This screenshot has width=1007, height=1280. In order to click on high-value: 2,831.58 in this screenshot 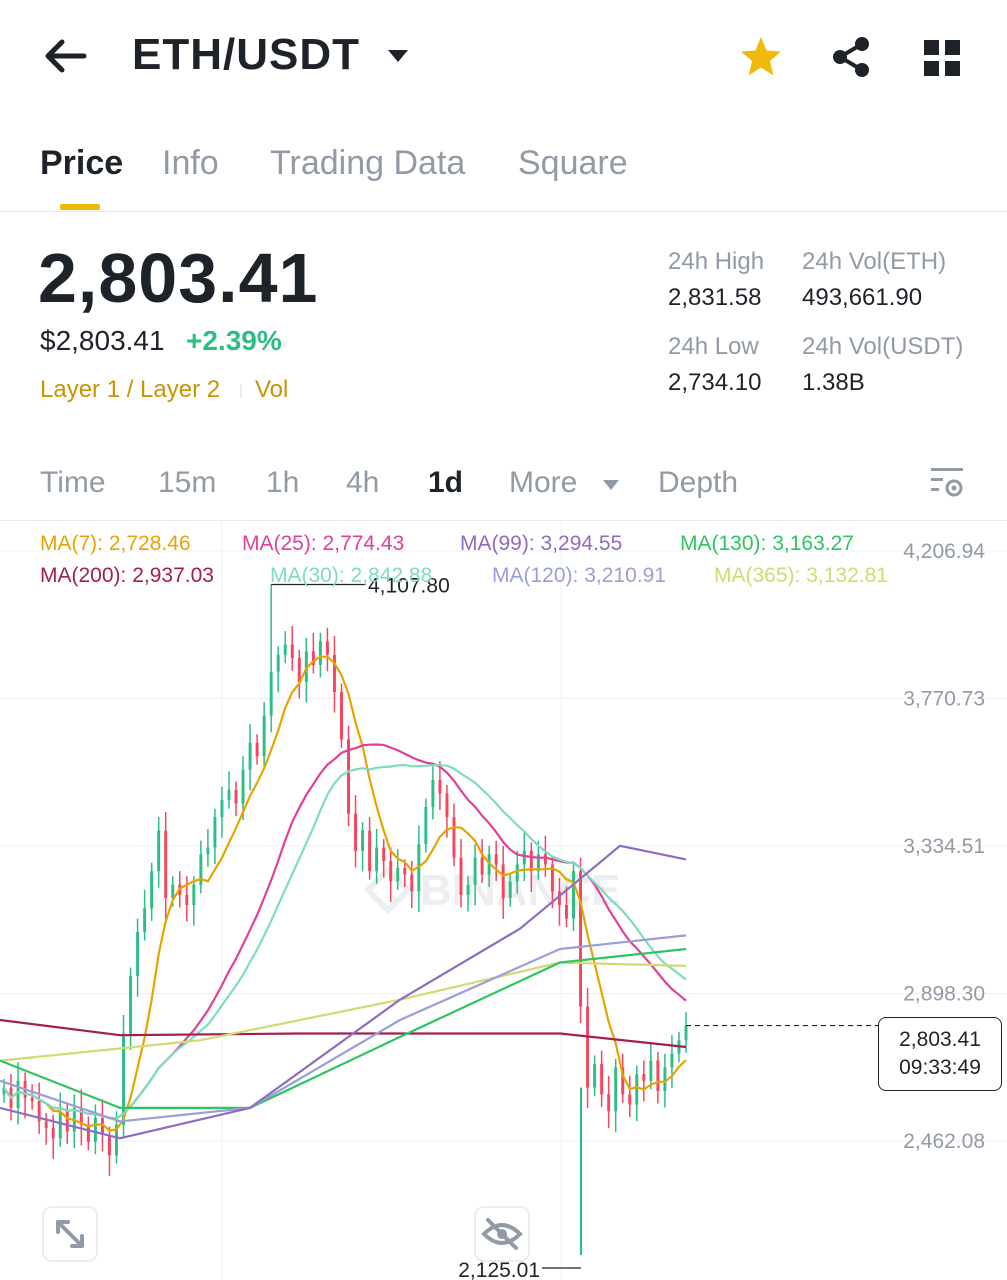, I will do `click(715, 297)`.